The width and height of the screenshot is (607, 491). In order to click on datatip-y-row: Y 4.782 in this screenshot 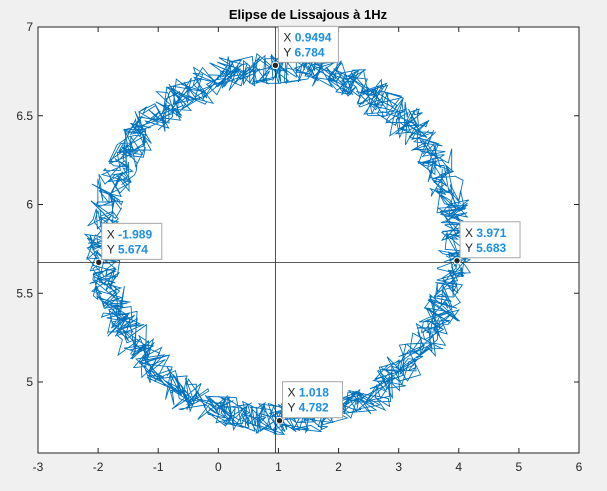, I will do `click(308, 408)`.